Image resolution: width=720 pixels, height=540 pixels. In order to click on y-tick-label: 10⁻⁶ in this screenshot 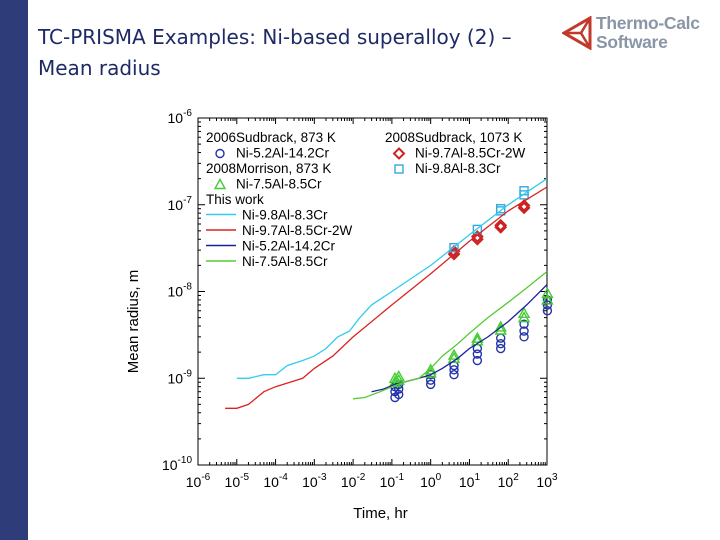, I will do `click(180, 117)`.